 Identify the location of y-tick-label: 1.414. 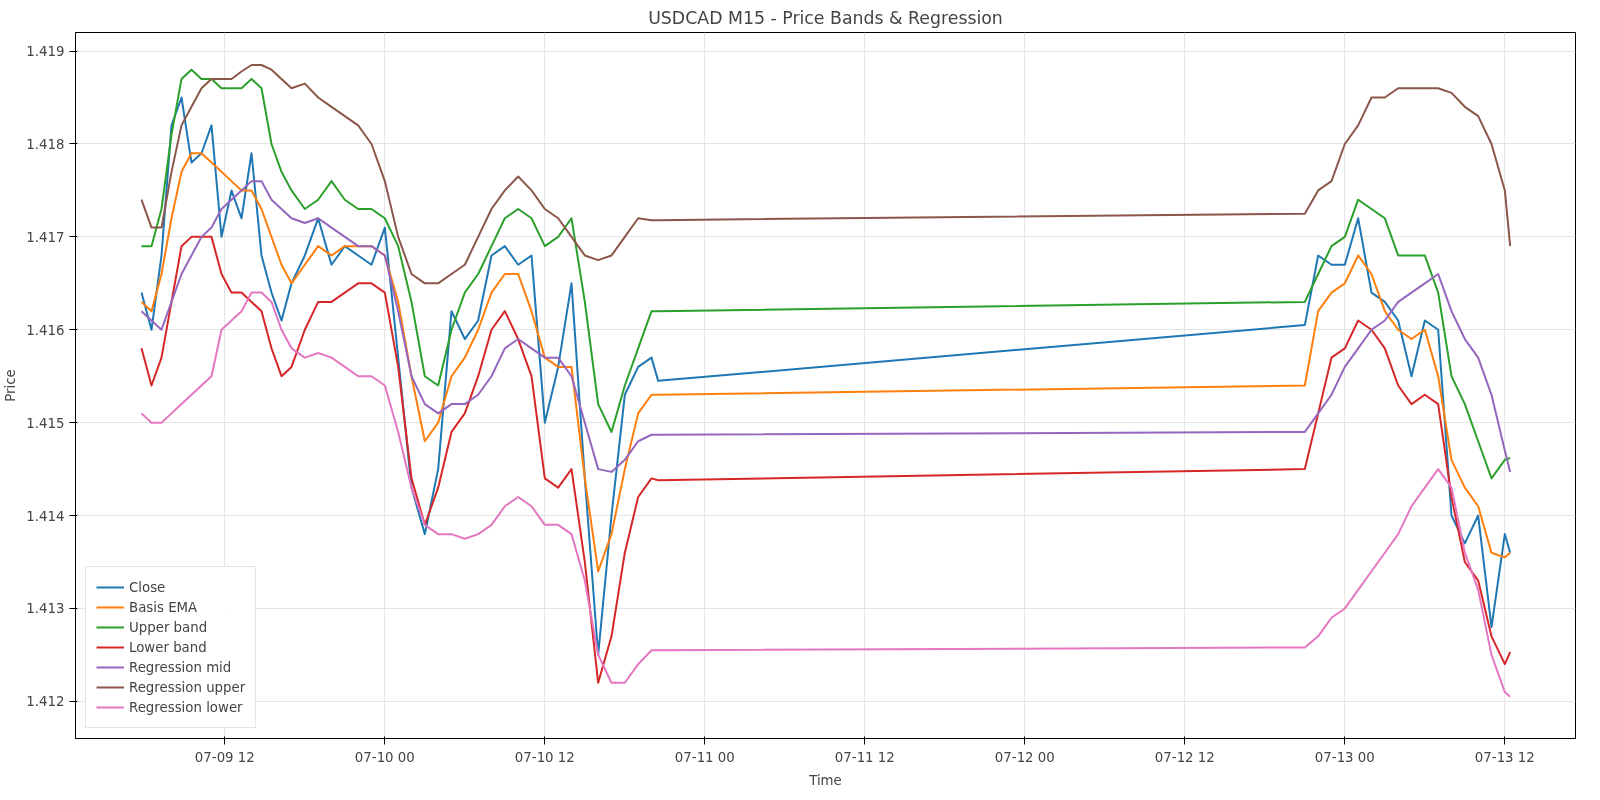
(45, 516).